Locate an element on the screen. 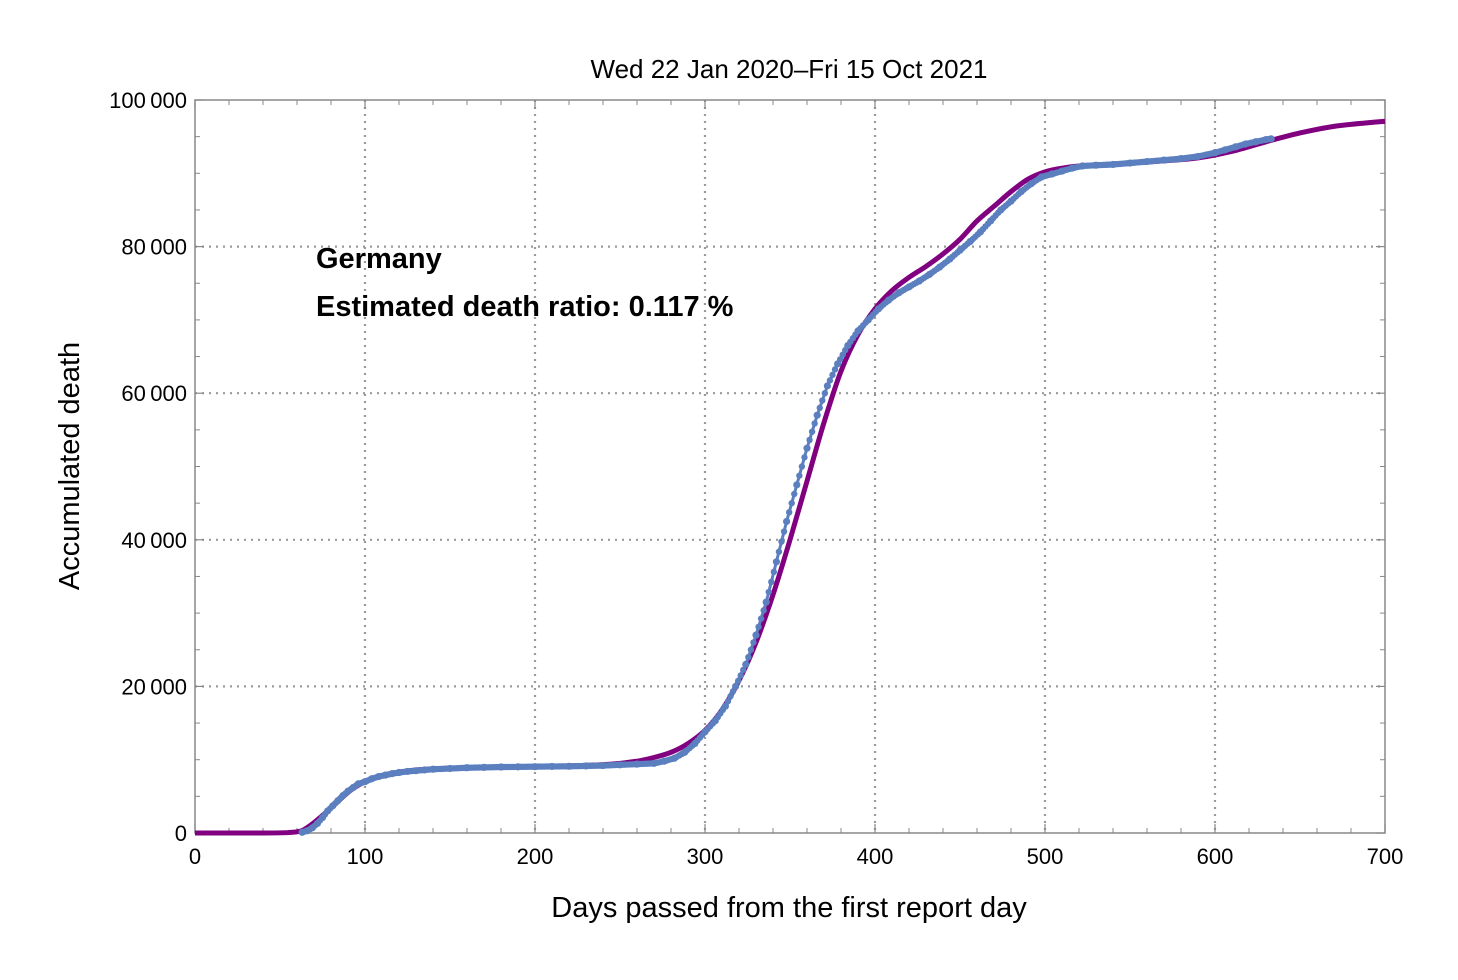  x-tick-label: 200 is located at coordinates (535, 856).